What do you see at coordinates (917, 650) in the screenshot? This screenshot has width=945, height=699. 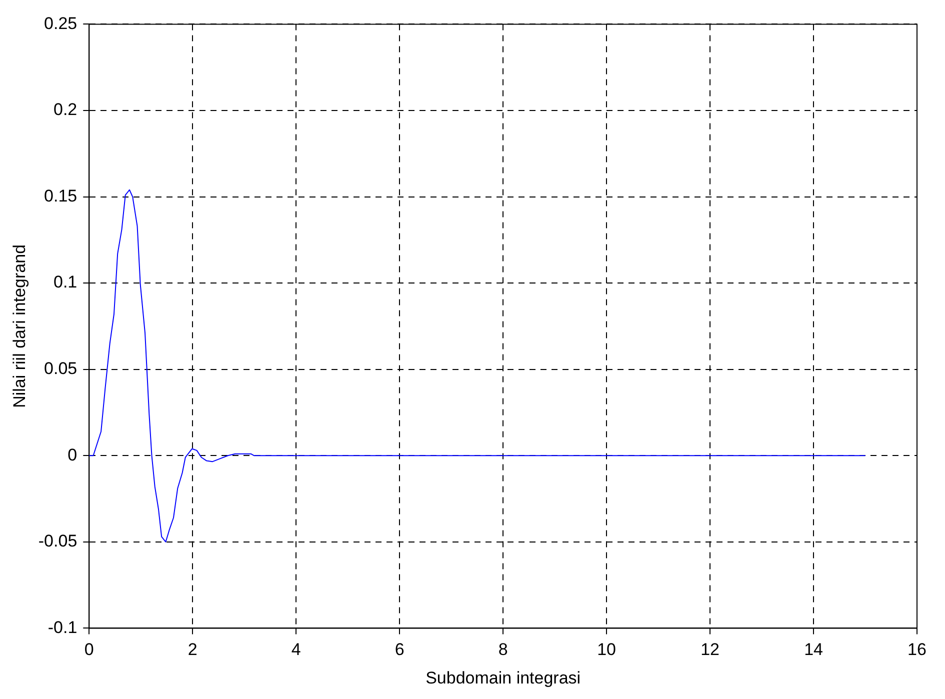 I see `x-tick-label: 16` at bounding box center [917, 650].